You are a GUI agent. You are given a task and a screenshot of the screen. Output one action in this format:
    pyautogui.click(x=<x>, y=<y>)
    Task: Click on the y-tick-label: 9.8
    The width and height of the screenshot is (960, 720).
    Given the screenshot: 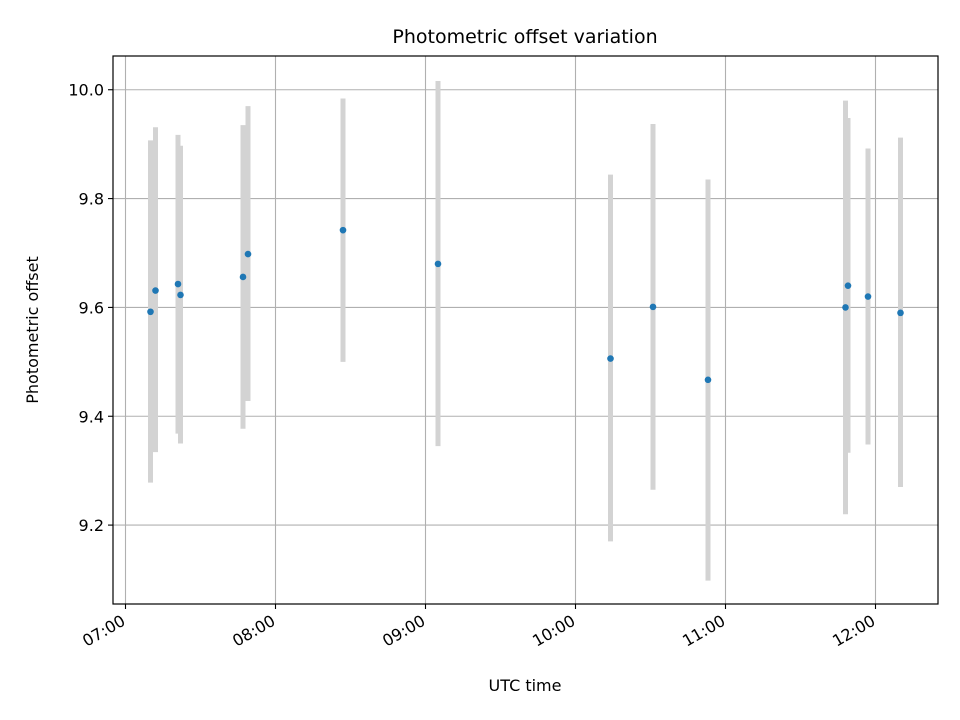 What is the action you would take?
    pyautogui.click(x=91, y=199)
    